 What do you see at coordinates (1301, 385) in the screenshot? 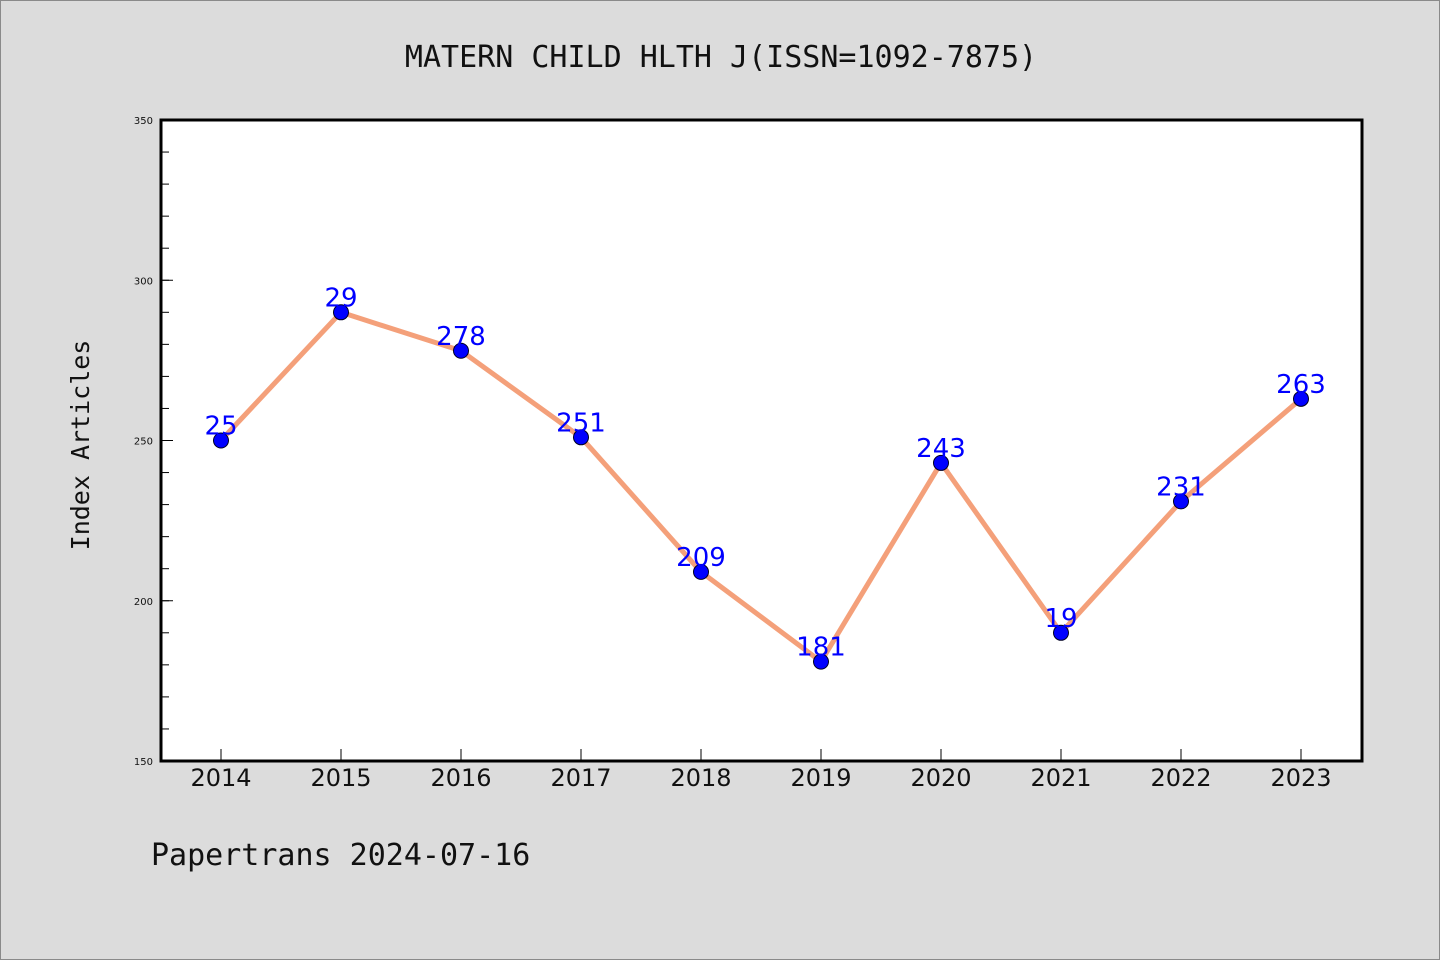
I see `data-label: 263` at bounding box center [1301, 385].